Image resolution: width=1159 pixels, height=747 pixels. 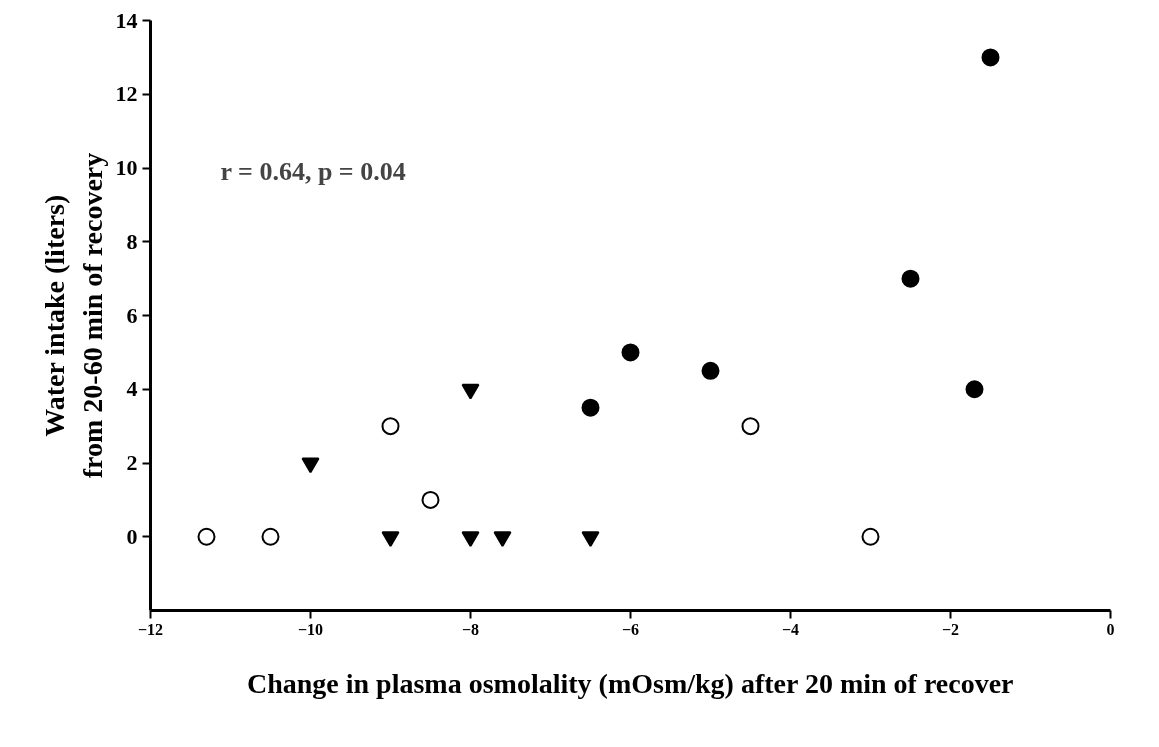 I want to click on x-axis-title: Change in plasma osmolality (mOsm/kg) after 20 min of recover, so click(x=630, y=683).